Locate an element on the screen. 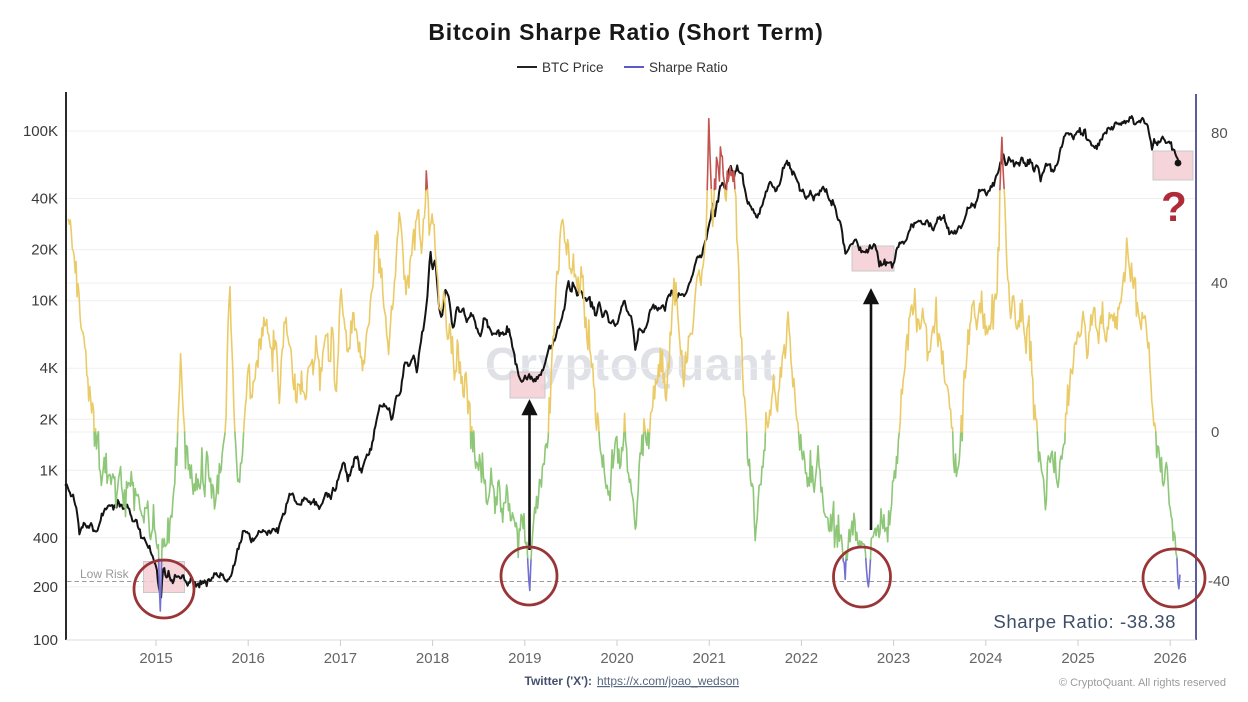 Image resolution: width=1248 pixels, height=702 pixels. svg-text: https://x.com/joao_wedson is located at coordinates (668, 681).